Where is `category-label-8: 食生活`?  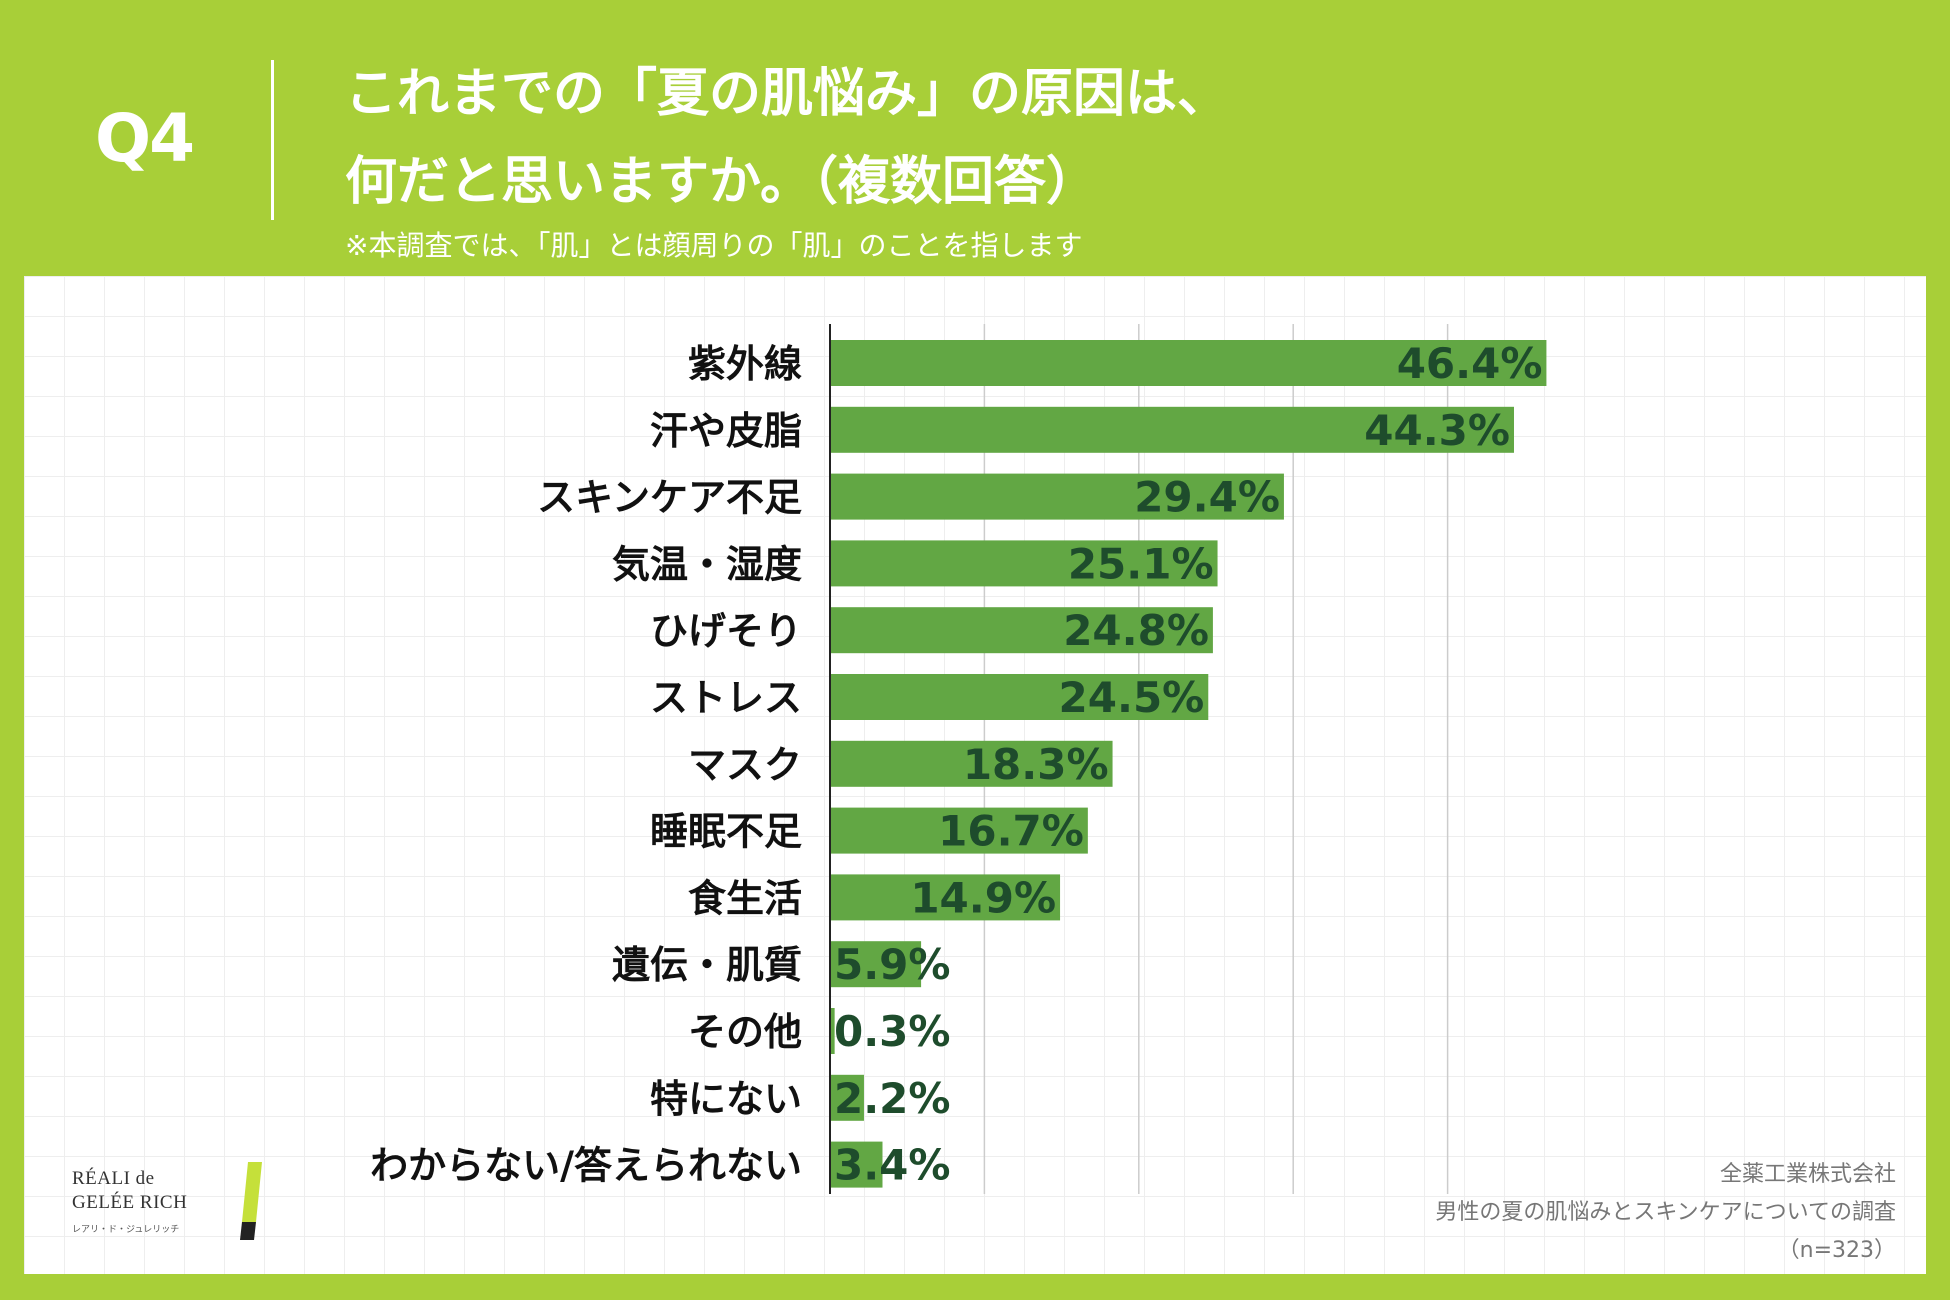
category-label-8: 食生活 is located at coordinates (745, 898).